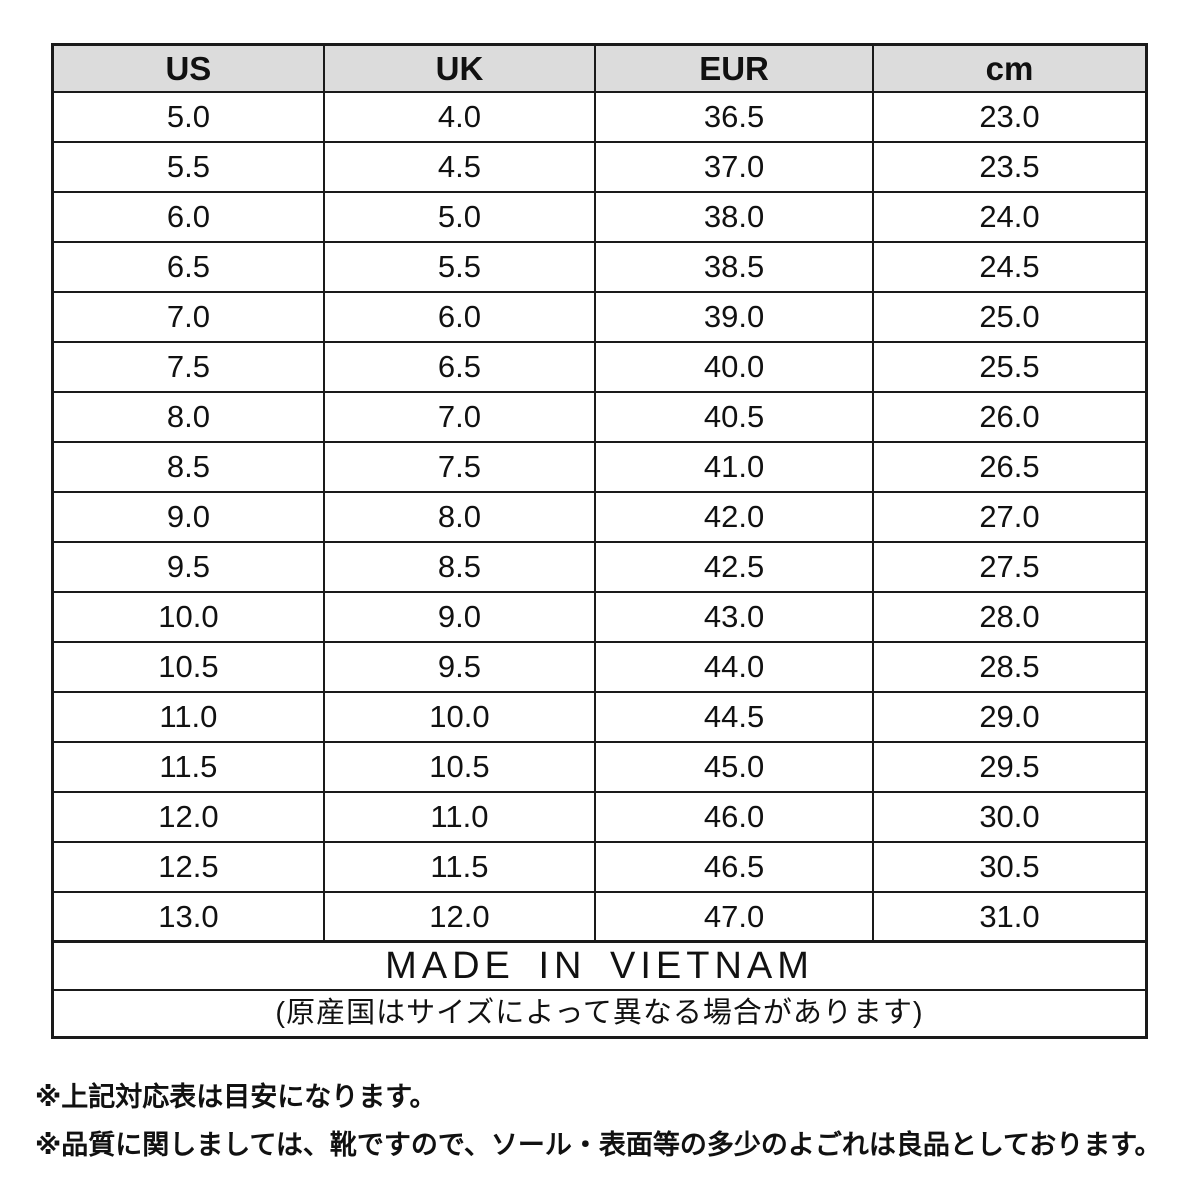  I want to click on size-cell: 27.0, so click(1009, 516).